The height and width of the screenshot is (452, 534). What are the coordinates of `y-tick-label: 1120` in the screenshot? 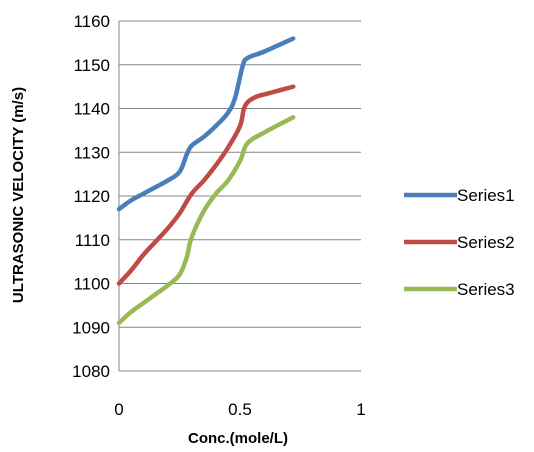 It's located at (91, 196).